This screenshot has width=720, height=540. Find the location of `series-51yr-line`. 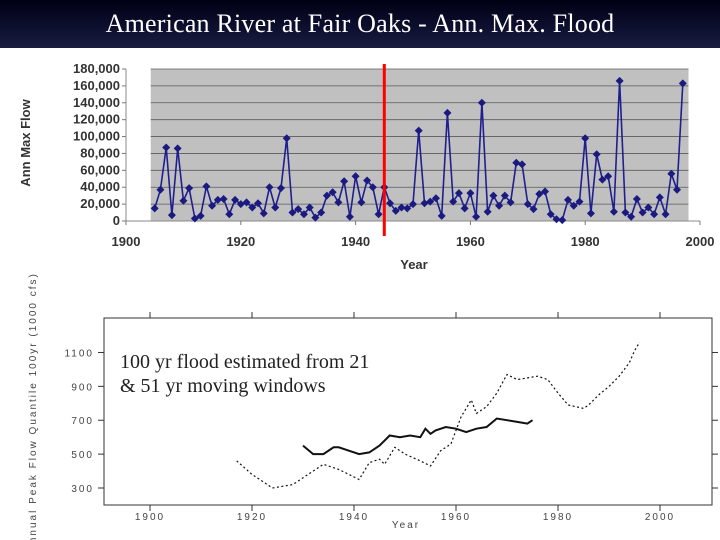

series-51yr-line is located at coordinates (418, 436).